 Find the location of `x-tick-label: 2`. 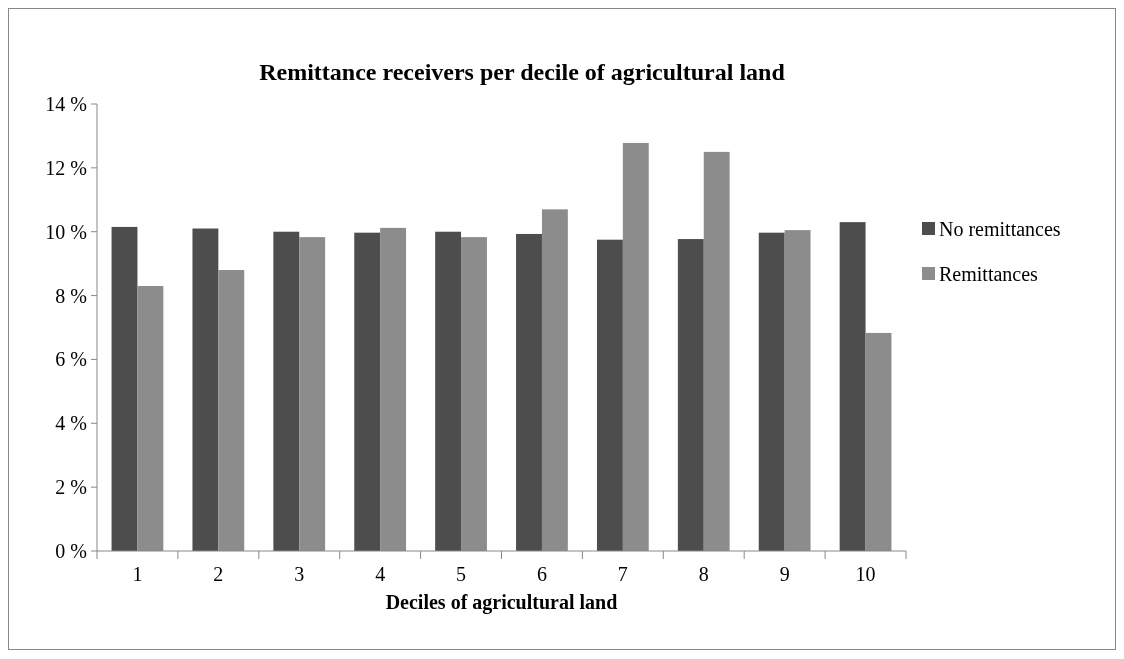

x-tick-label: 2 is located at coordinates (218, 574).